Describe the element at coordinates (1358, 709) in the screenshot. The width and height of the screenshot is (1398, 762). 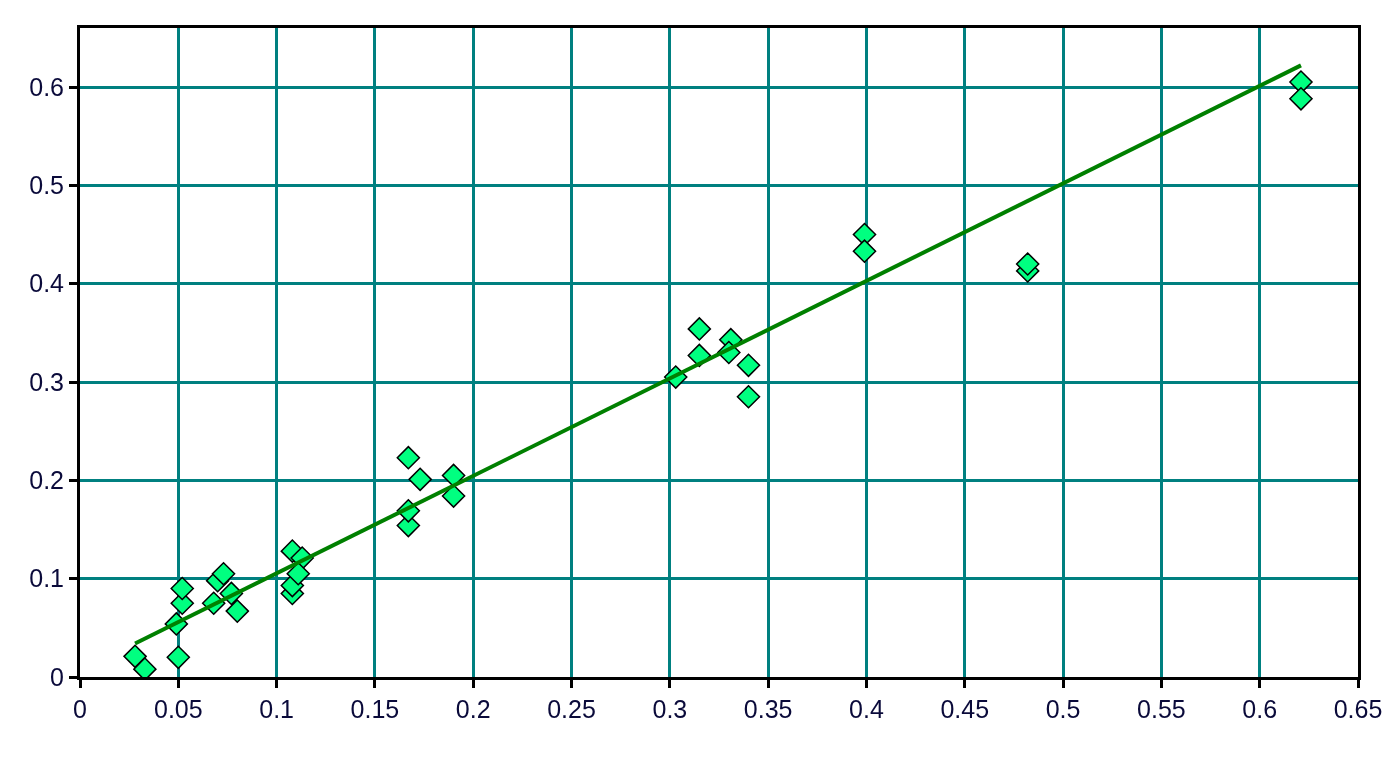
I see `x-tick-label: 0.65` at that location.